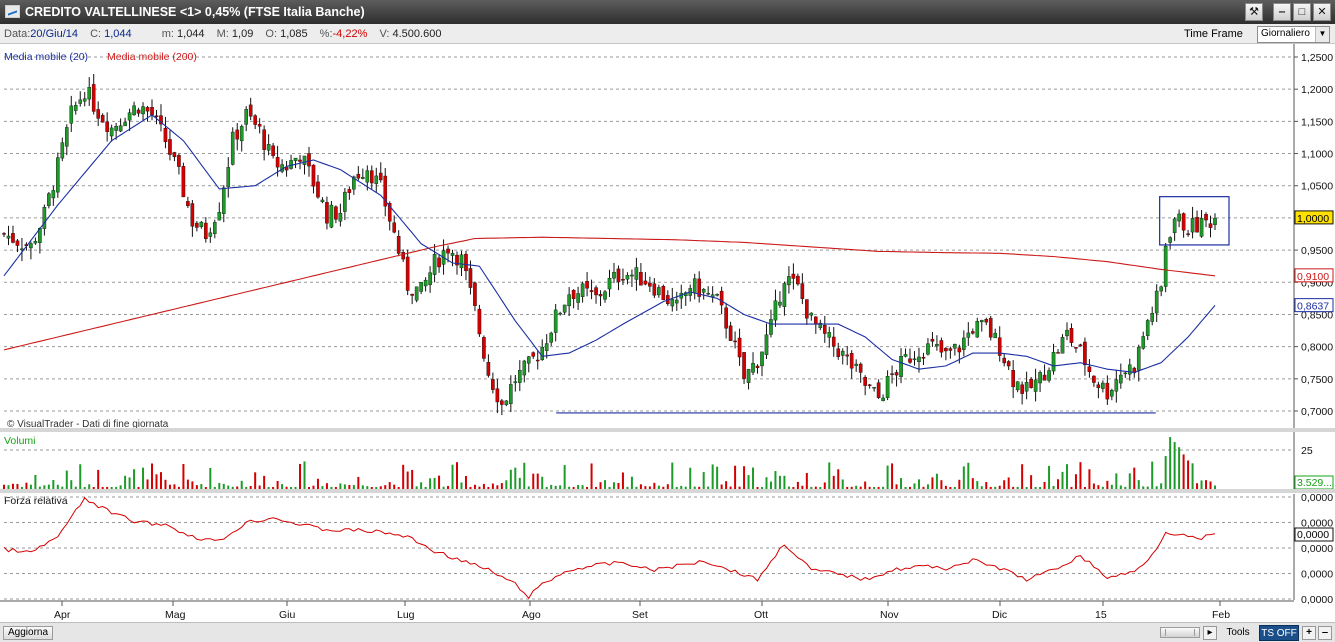 Image resolution: width=1335 pixels, height=642 pixels. Describe the element at coordinates (1279, 633) in the screenshot. I see `ts-off-button: TS OFF` at that location.